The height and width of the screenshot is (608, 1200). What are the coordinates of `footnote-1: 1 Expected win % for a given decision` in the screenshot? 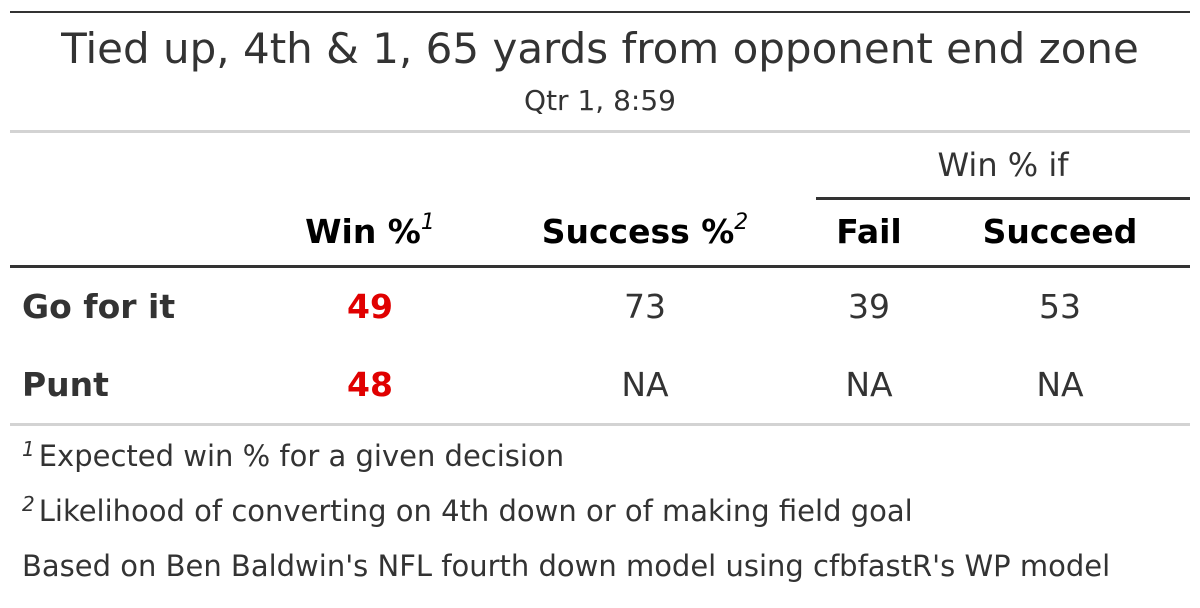 It's located at (293, 456).